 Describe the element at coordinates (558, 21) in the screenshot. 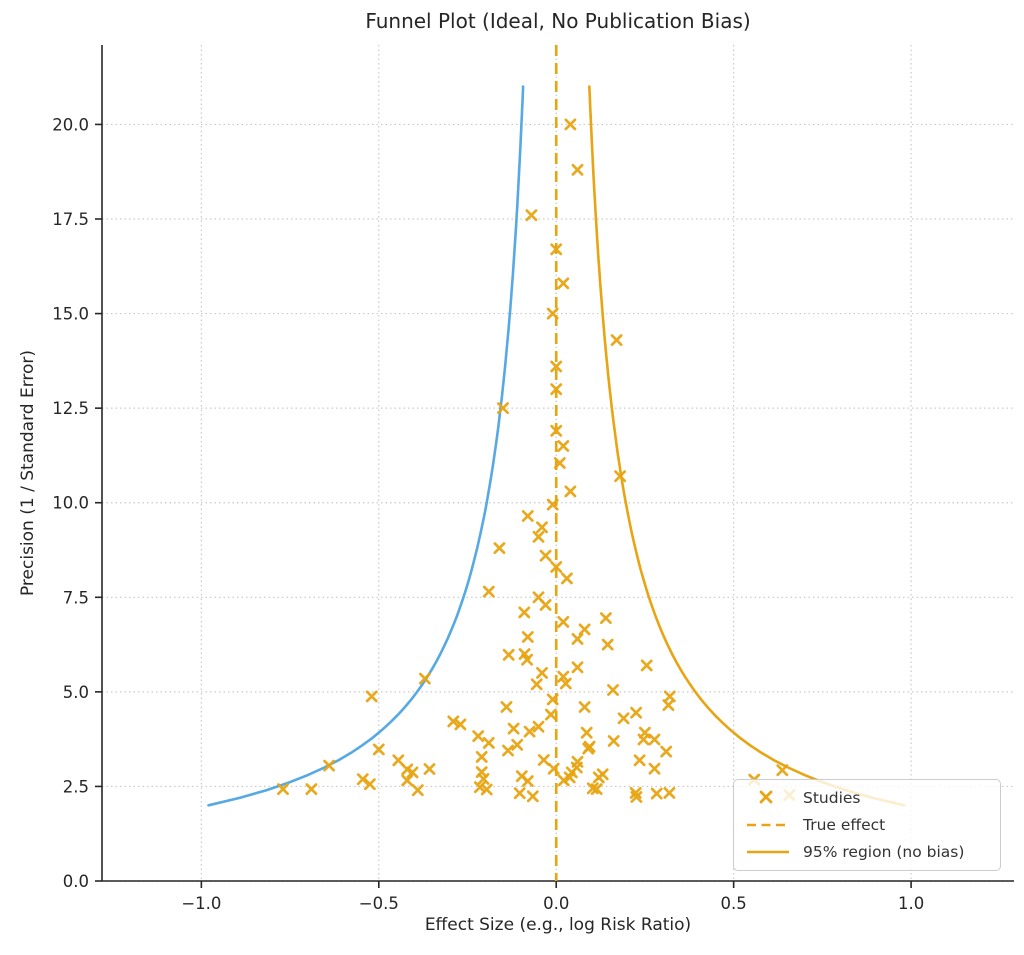

I see `chart-title: Funnel Plot (Ideal, No Publication Bias)` at that location.